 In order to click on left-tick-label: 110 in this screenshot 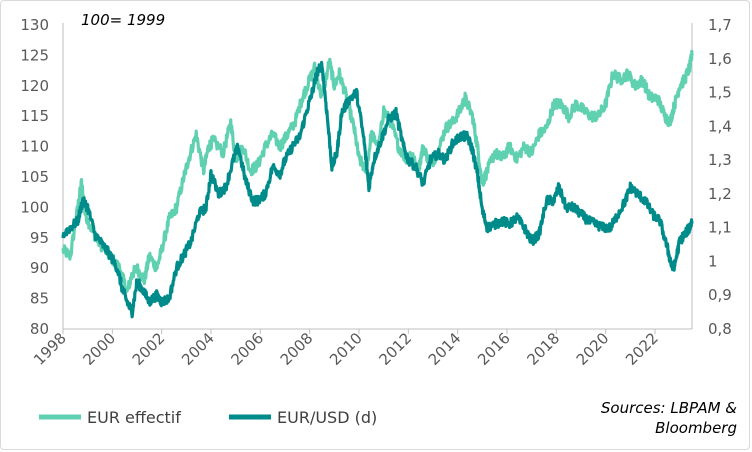, I will do `click(34, 147)`.